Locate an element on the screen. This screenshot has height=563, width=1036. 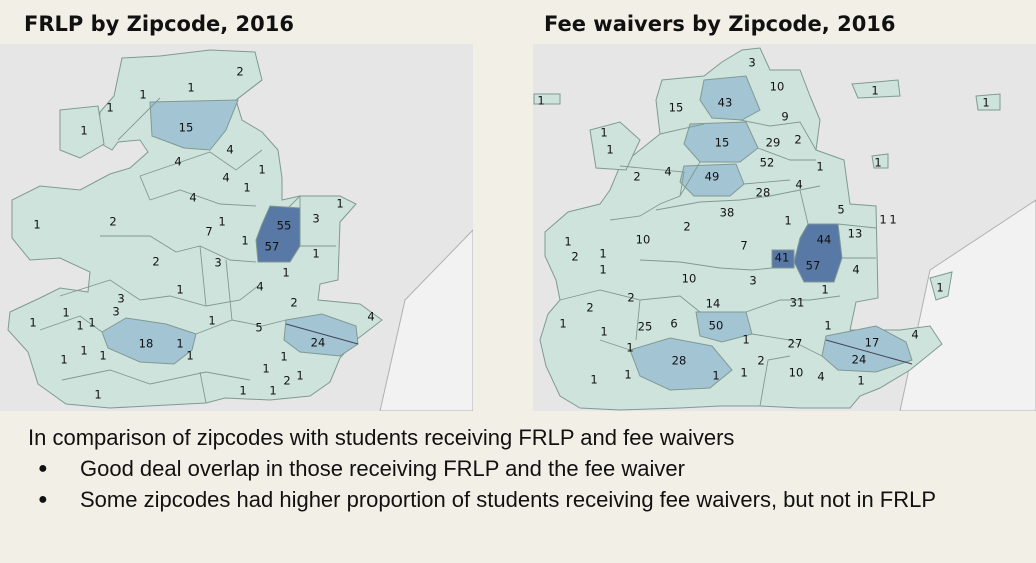
zipcode-value-label: 44 is located at coordinates (824, 240).